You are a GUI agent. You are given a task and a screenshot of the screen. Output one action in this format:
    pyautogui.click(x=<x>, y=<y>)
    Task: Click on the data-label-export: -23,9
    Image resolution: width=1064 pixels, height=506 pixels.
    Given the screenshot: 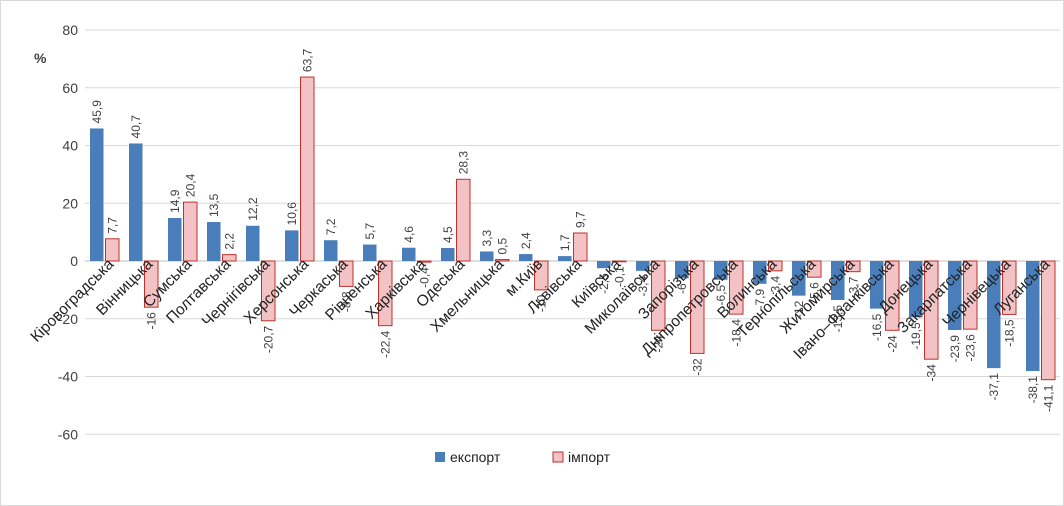 What is the action you would take?
    pyautogui.click(x=955, y=349)
    